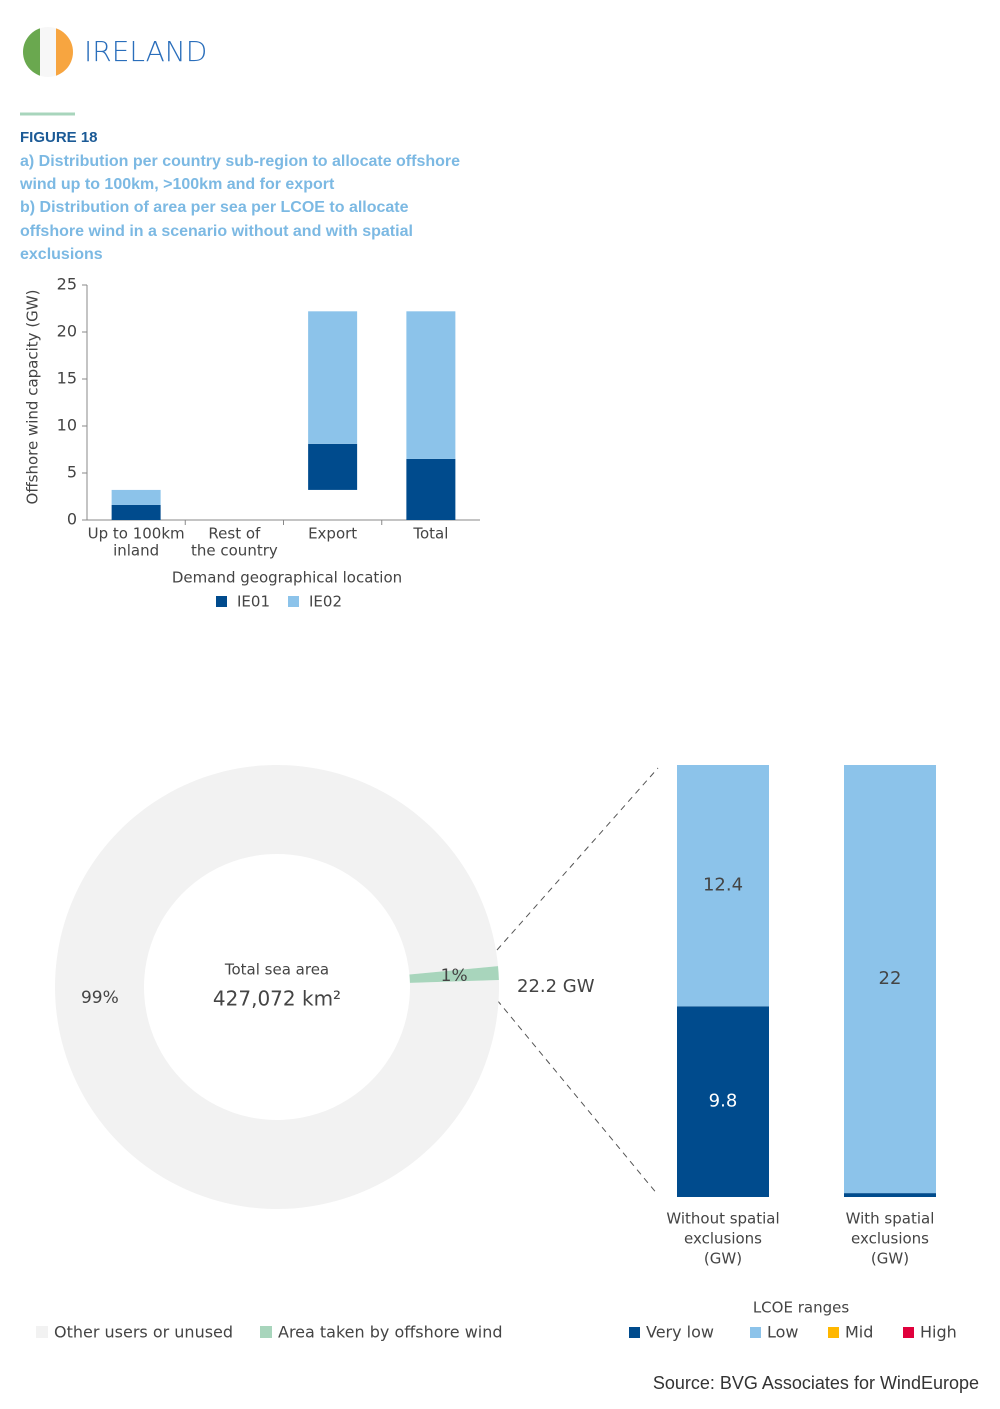 The width and height of the screenshot is (1000, 1409). Describe the element at coordinates (59, 137) in the screenshot. I see `figure-label: FIGURE 18` at that location.